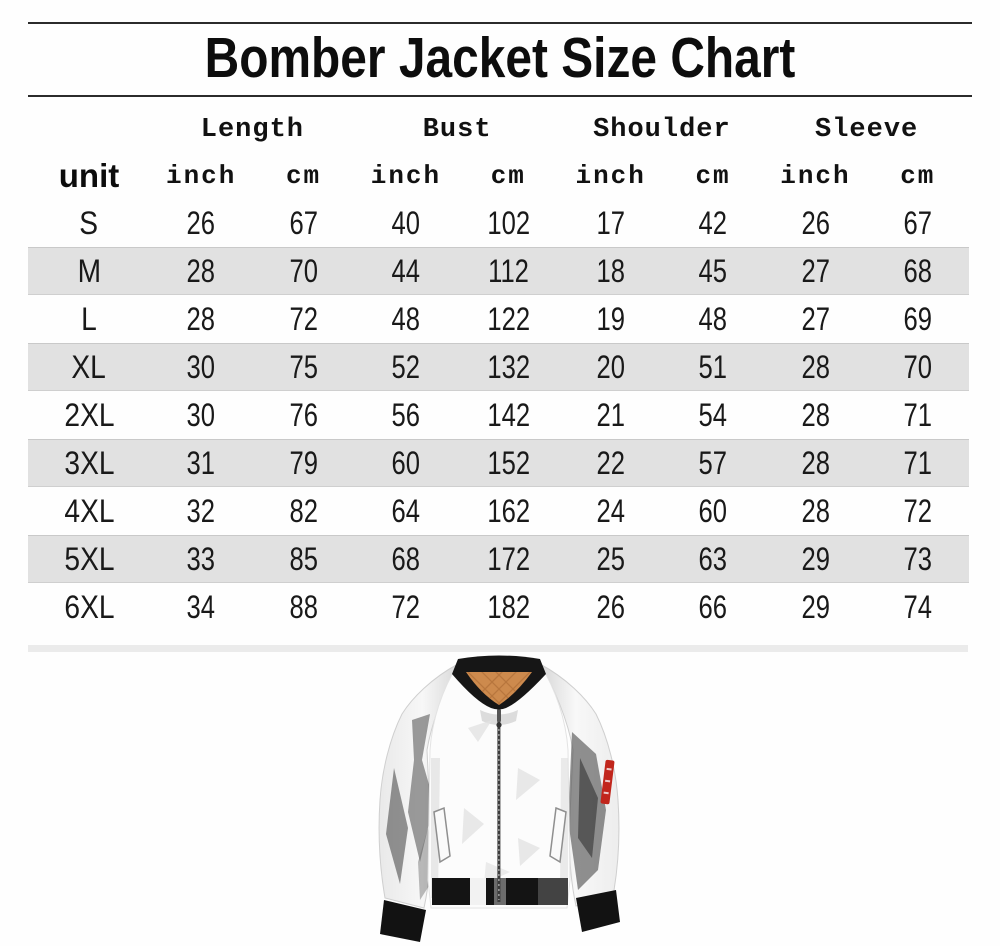 Image resolution: width=1000 pixels, height=946 pixels. What do you see at coordinates (610, 558) in the screenshot?
I see `value-cell: 25` at bounding box center [610, 558].